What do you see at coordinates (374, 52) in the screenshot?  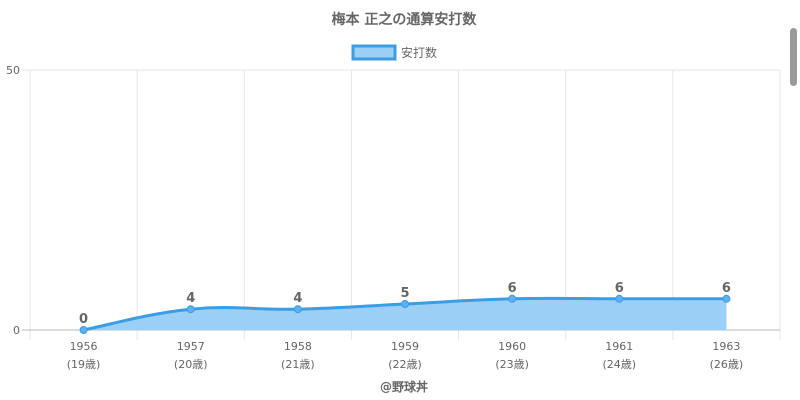 I see `legend-swatch` at bounding box center [374, 52].